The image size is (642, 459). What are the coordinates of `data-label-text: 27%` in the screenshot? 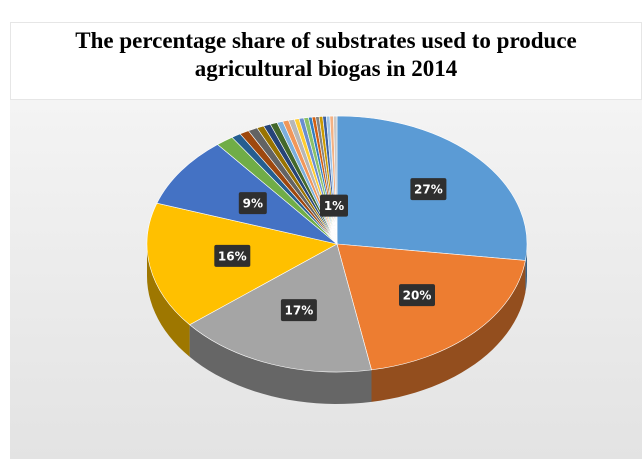 It's located at (428, 190).